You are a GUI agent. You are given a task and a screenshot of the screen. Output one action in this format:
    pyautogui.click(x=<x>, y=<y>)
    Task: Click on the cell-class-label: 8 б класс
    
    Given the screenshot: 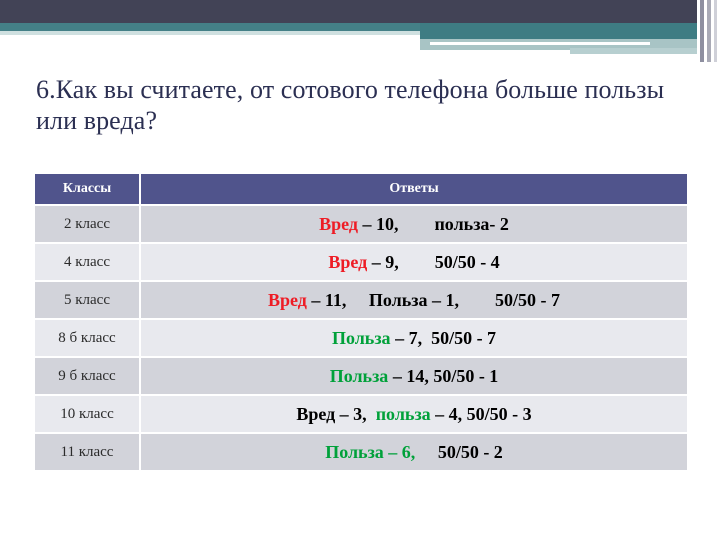 What is the action you would take?
    pyautogui.click(x=87, y=338)
    